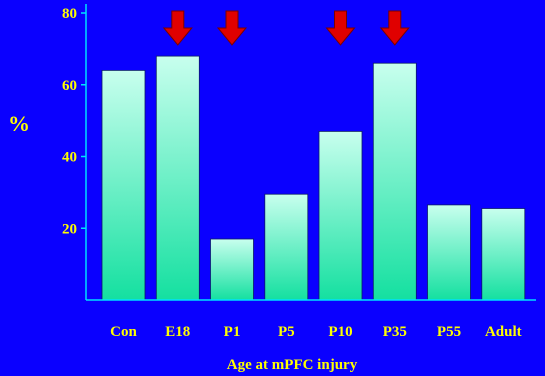  What do you see at coordinates (232, 332) in the screenshot?
I see `x-tick-label: P1` at bounding box center [232, 332].